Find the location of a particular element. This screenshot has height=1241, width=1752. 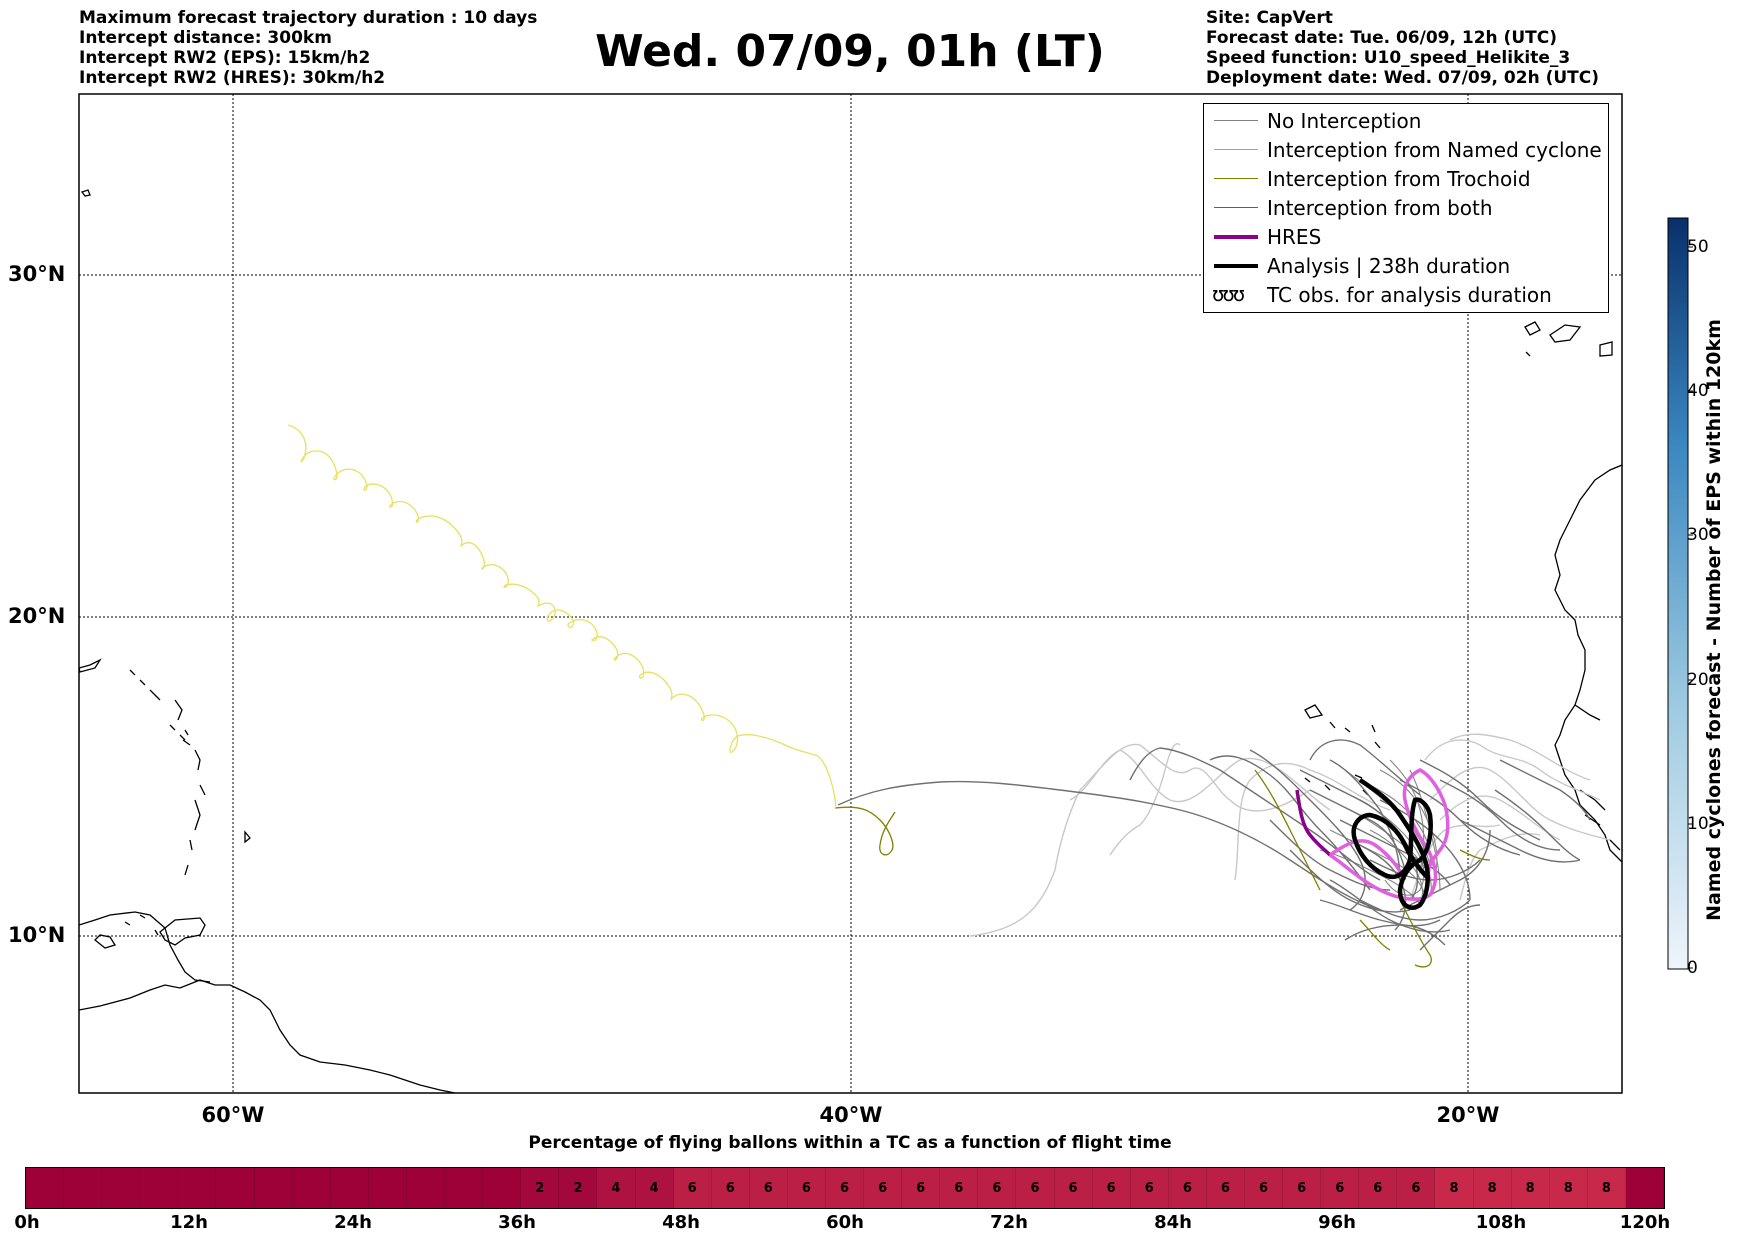

flight-hour-label: 24h is located at coordinates (353, 1222).